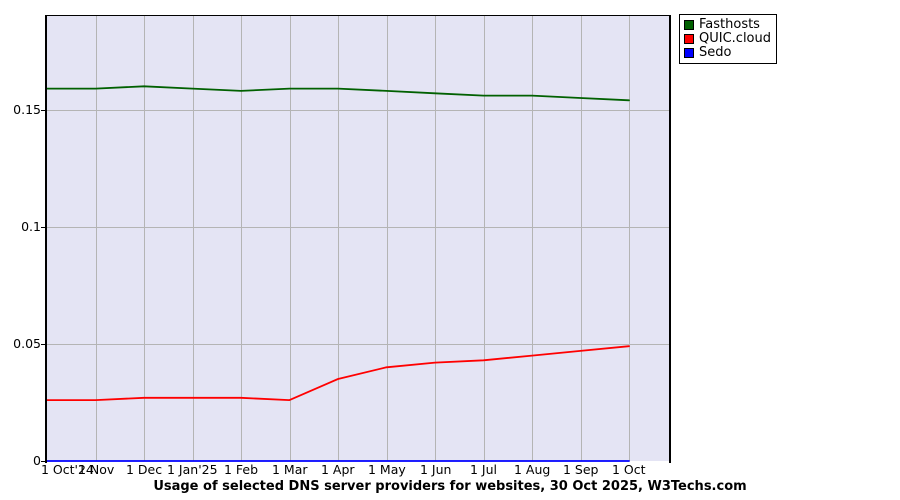  I want to click on chart-legend: Fasthosts QUIC.cloud Sedo, so click(728, 39).